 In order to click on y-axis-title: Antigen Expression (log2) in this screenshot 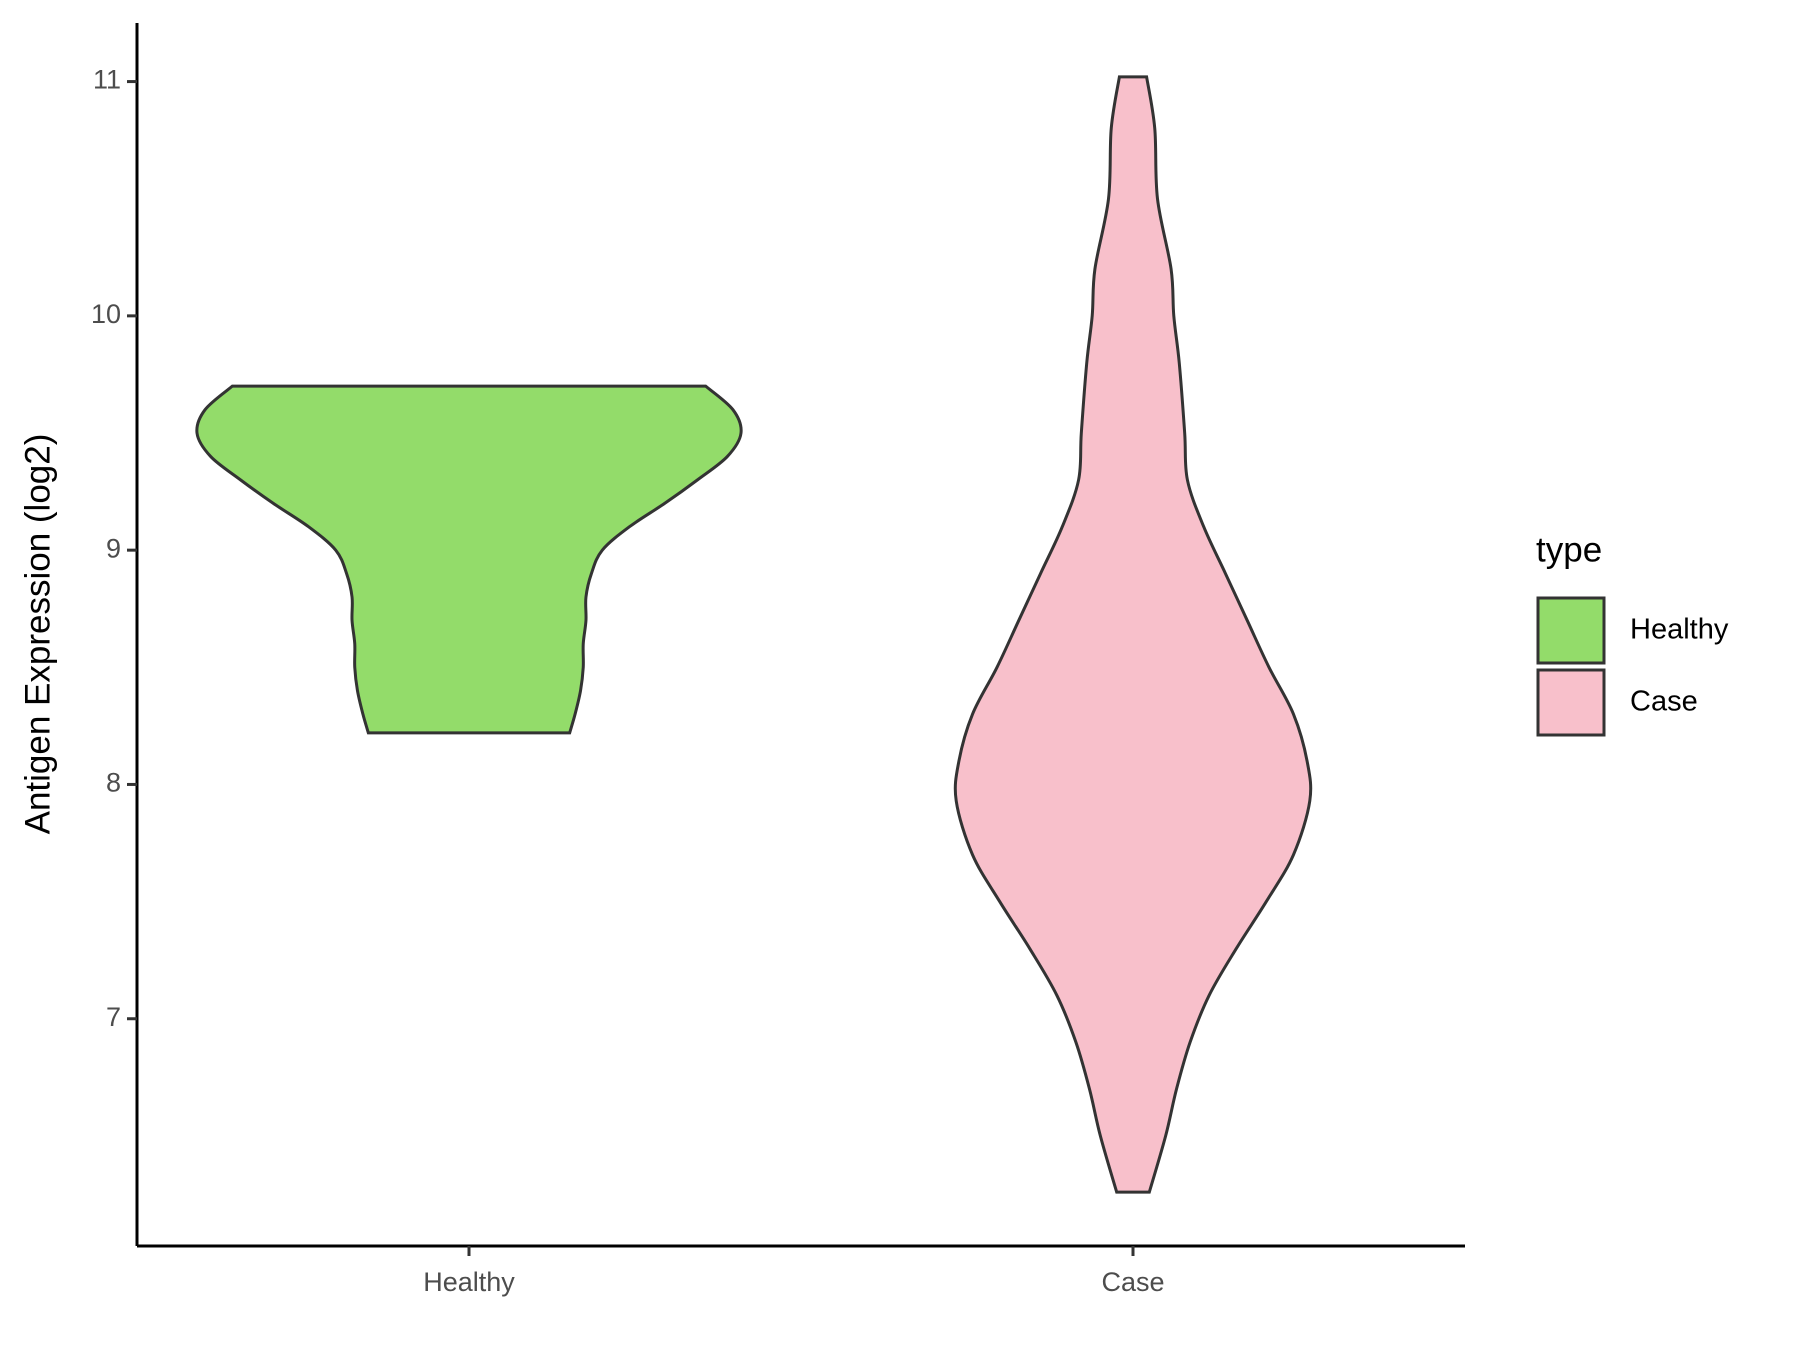, I will do `click(37, 634)`.